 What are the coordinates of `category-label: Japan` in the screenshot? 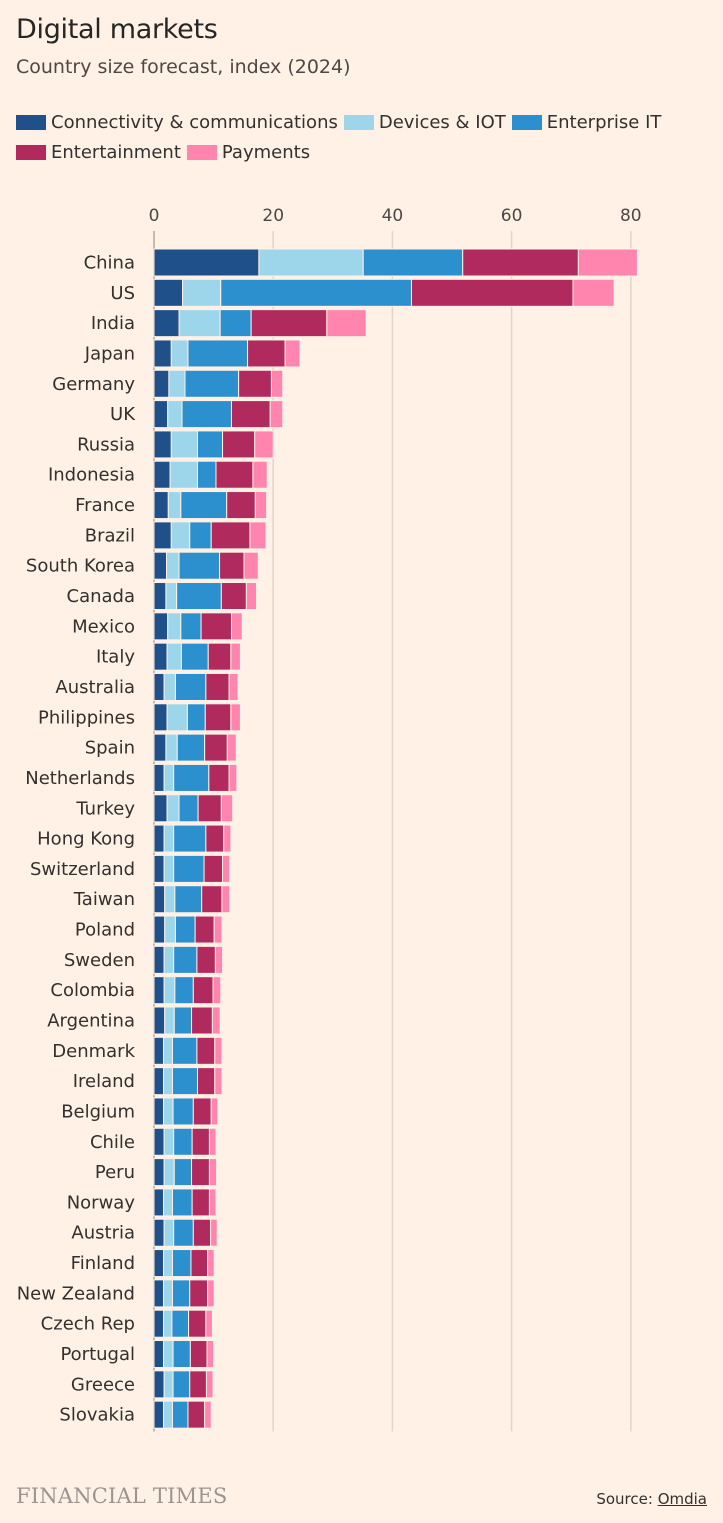 It's located at (109, 353).